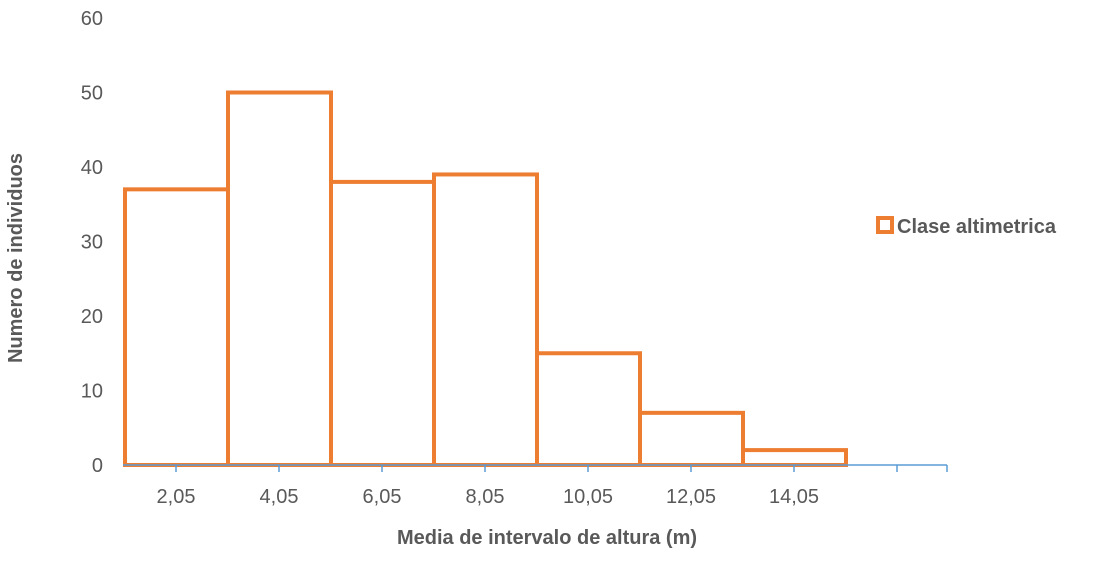 The image size is (1095, 582). What do you see at coordinates (92, 94) in the screenshot?
I see `y-tick-label: 50` at bounding box center [92, 94].